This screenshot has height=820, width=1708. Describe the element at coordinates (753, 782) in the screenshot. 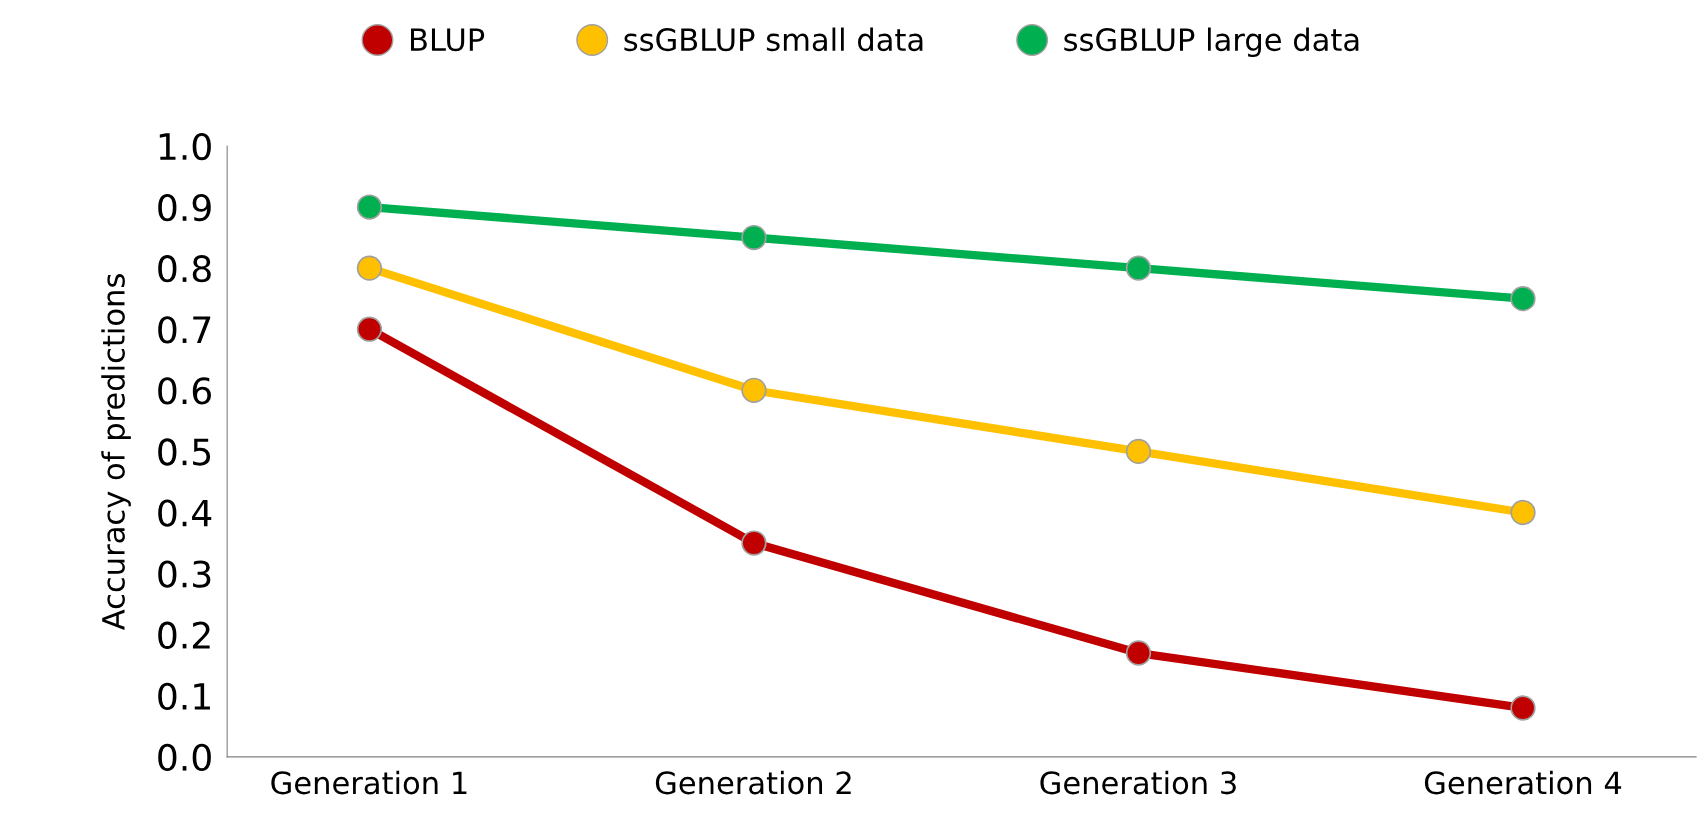

I see `x-tick-label: Generation 2` at that location.